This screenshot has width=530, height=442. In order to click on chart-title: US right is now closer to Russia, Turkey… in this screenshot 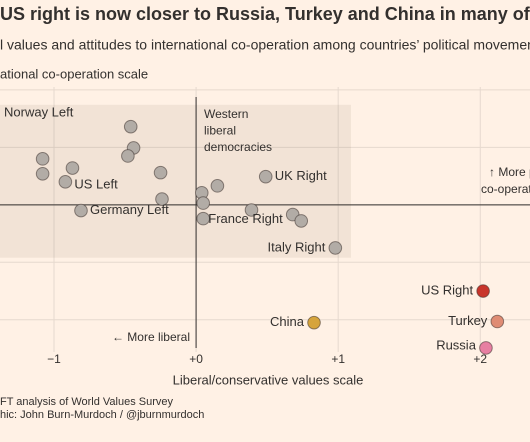, I will do `click(265, 14)`.